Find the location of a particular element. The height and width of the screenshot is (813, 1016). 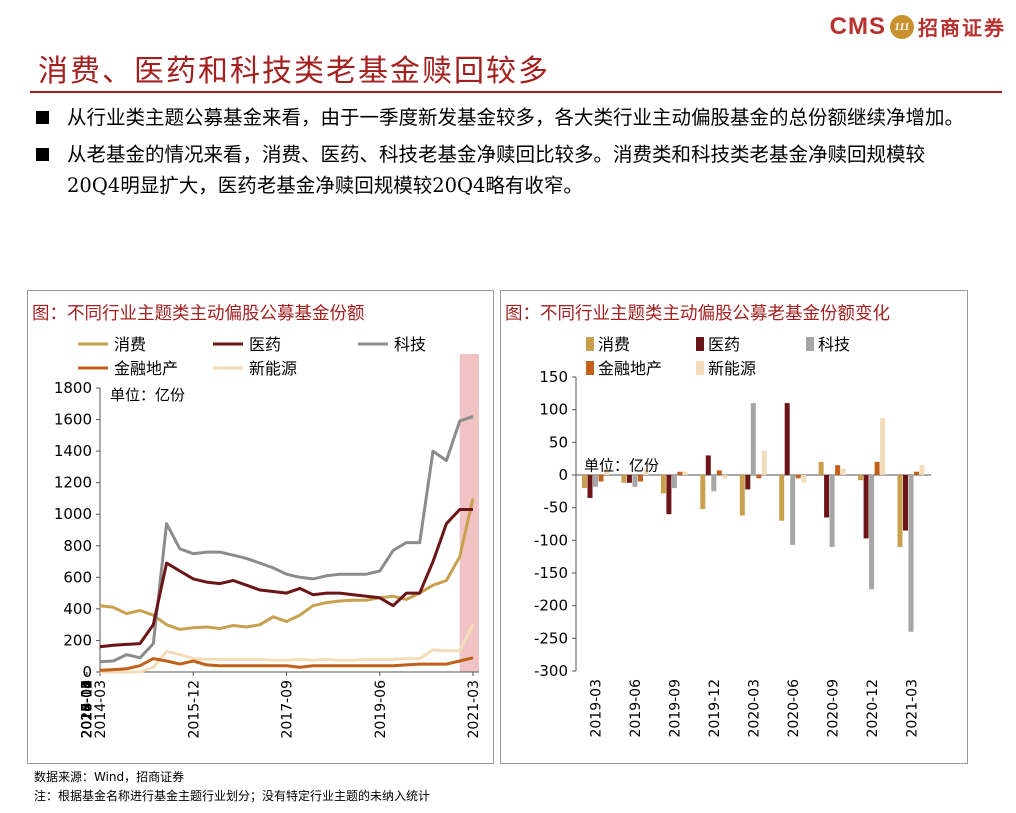

data-source: 数据来源：Wind，招商证券 is located at coordinates (109, 777).